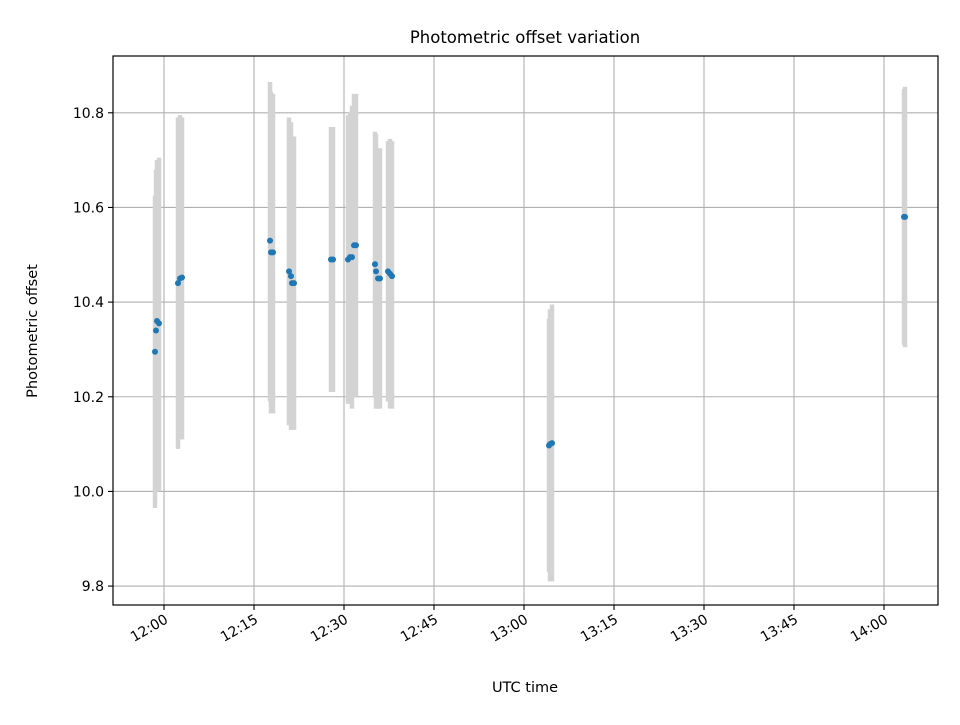  Describe the element at coordinates (525, 688) in the screenshot. I see `x-axis-label: UTC time` at that location.